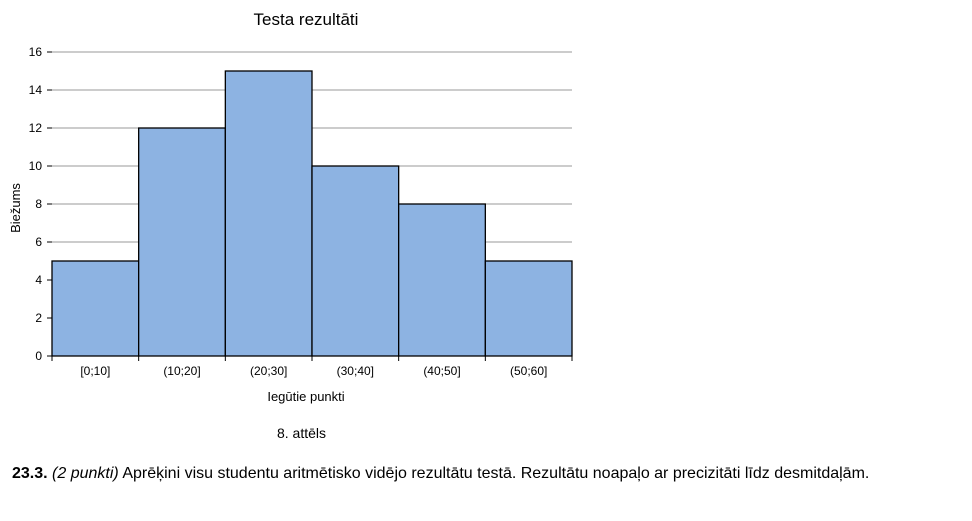  What do you see at coordinates (306, 19) in the screenshot?
I see `chart-title: Testa rezultāti` at bounding box center [306, 19].